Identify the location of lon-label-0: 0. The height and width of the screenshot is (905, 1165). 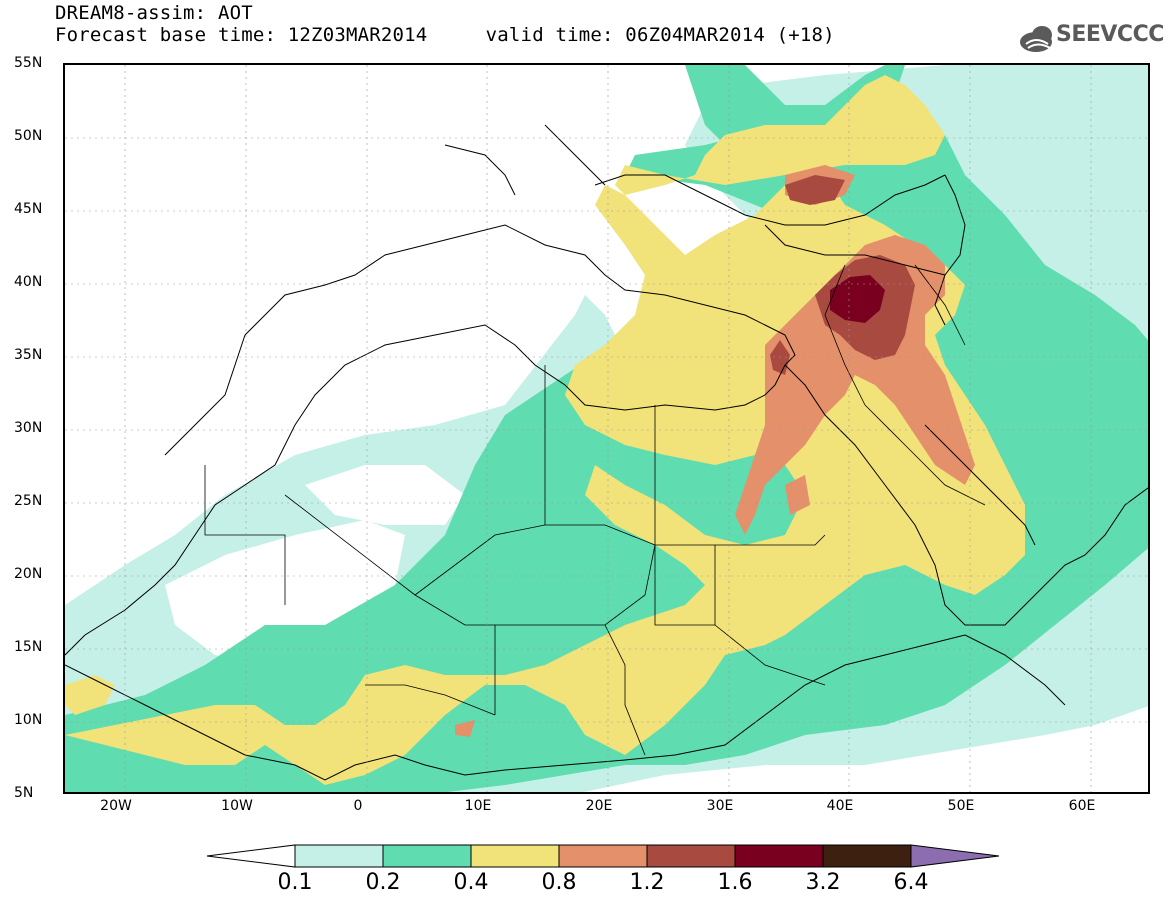
(358, 806).